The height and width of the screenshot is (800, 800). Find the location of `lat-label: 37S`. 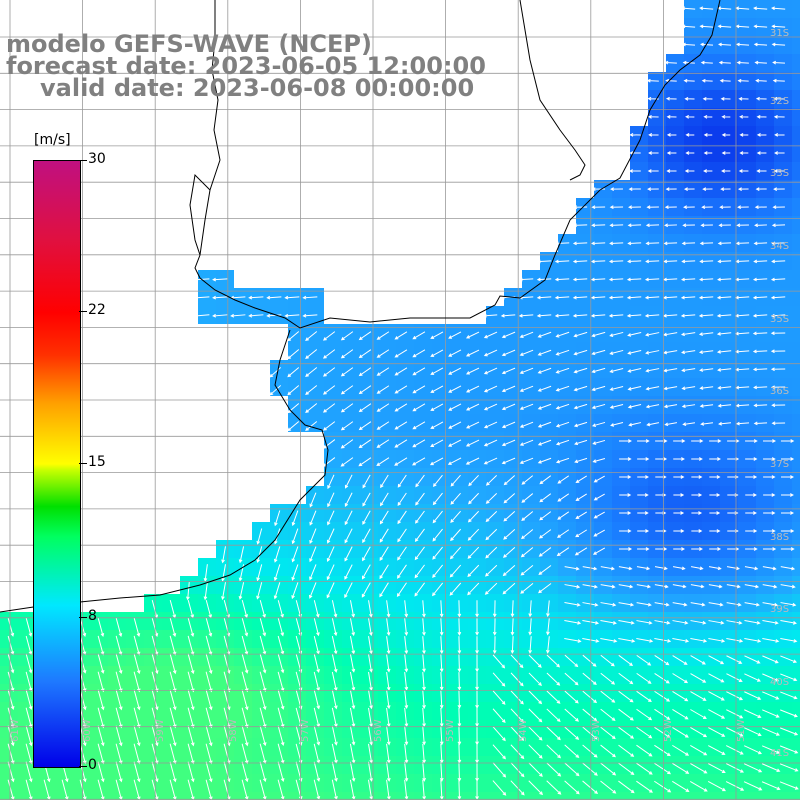

lat-label: 37S is located at coordinates (780, 464).